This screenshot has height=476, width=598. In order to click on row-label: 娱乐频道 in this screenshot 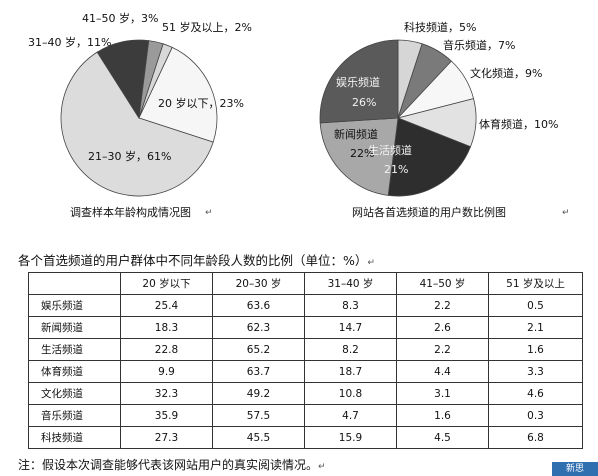, I will do `click(74, 305)`.